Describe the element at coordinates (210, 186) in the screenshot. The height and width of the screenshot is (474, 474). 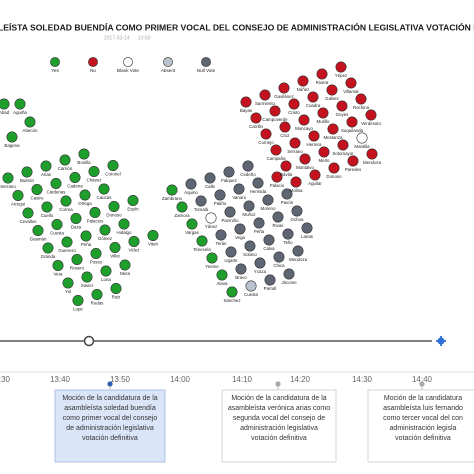
I see `seat-name: Calle` at that location.